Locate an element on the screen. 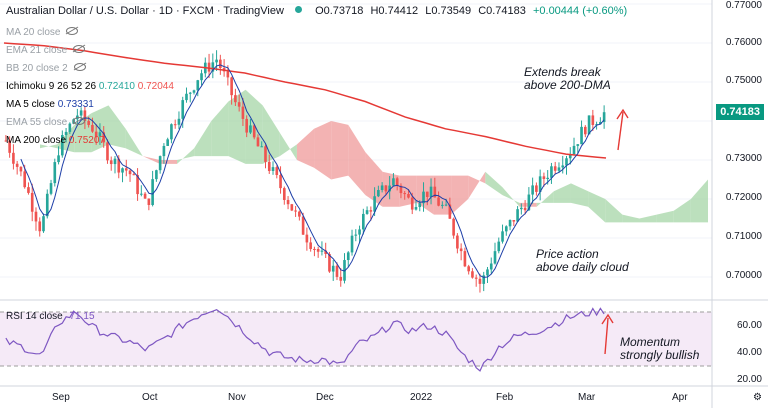 This screenshot has height=408, width=768. legend-ma5: MA 5 close 0.73331 is located at coordinates (50, 104).